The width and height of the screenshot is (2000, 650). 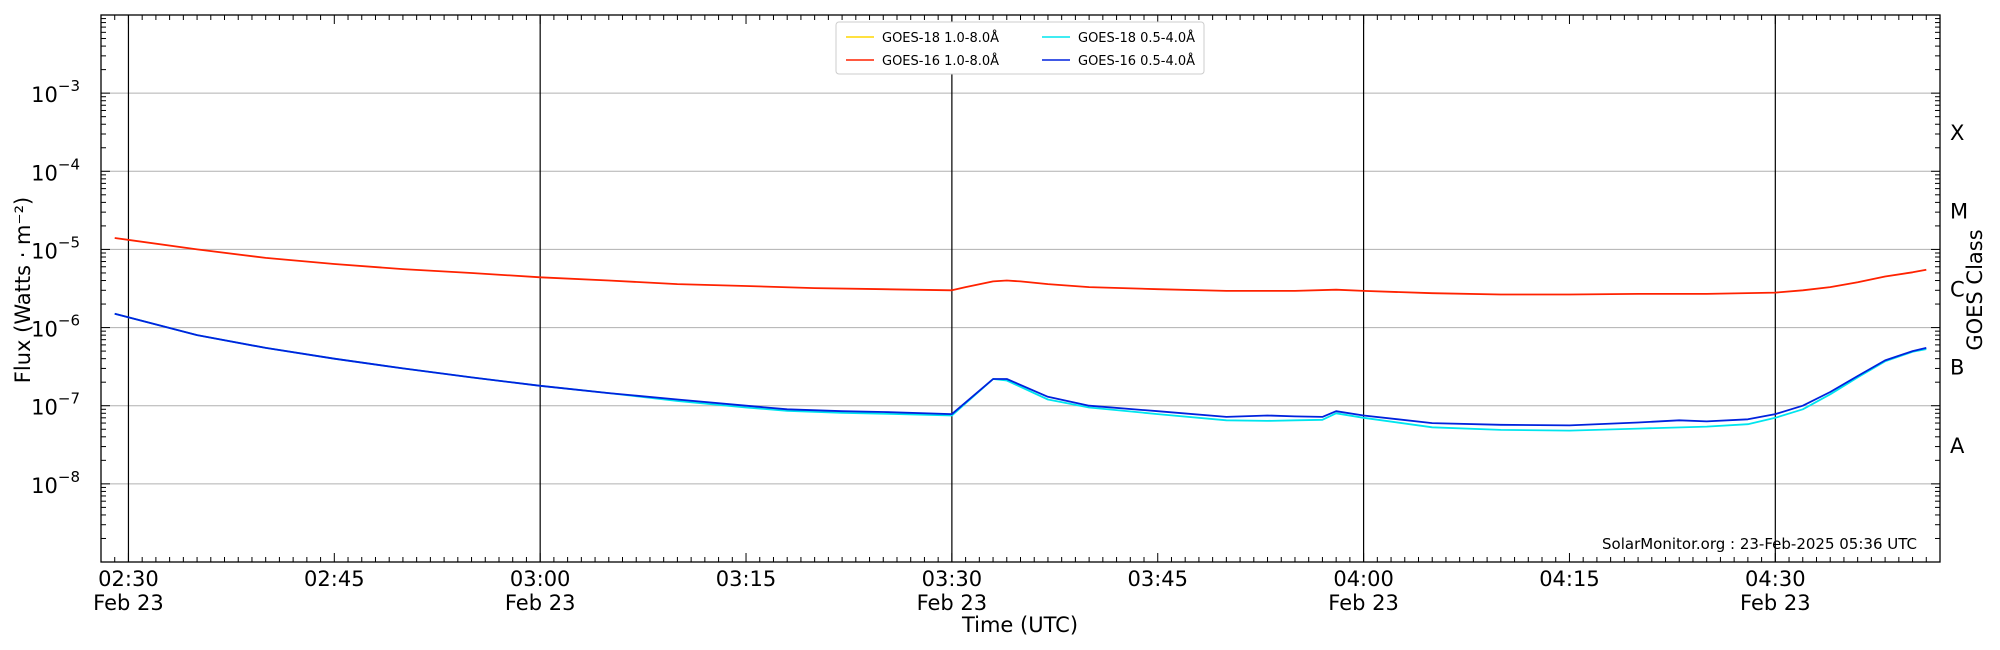 I want to click on goes-class-label: X, so click(x=1957, y=133).